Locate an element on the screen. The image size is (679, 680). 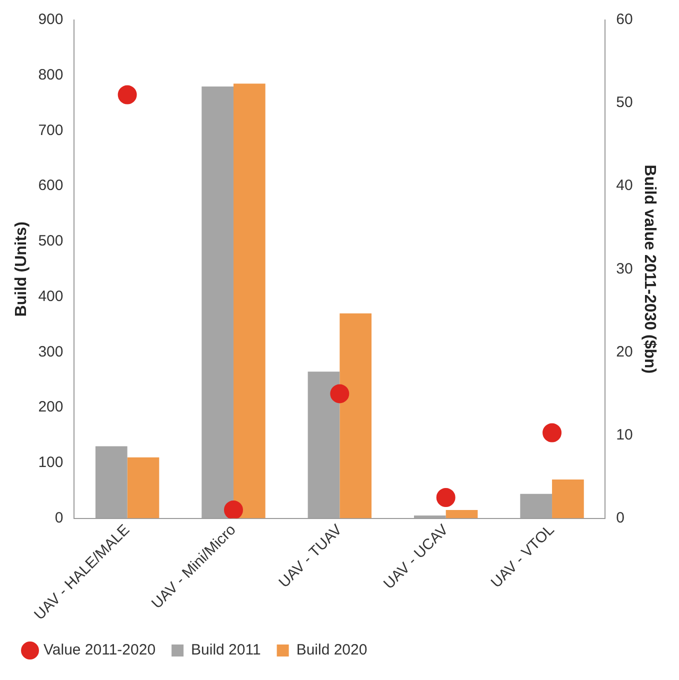
y-tick-label: 500 is located at coordinates (51, 241).